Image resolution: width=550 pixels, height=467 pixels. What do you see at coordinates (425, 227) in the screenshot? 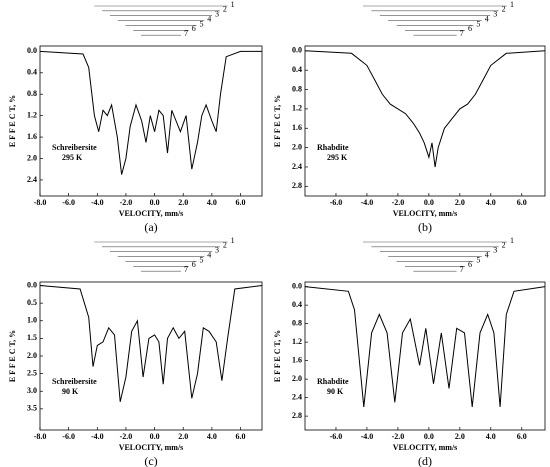
I see `panel-label: (b)` at bounding box center [425, 227].